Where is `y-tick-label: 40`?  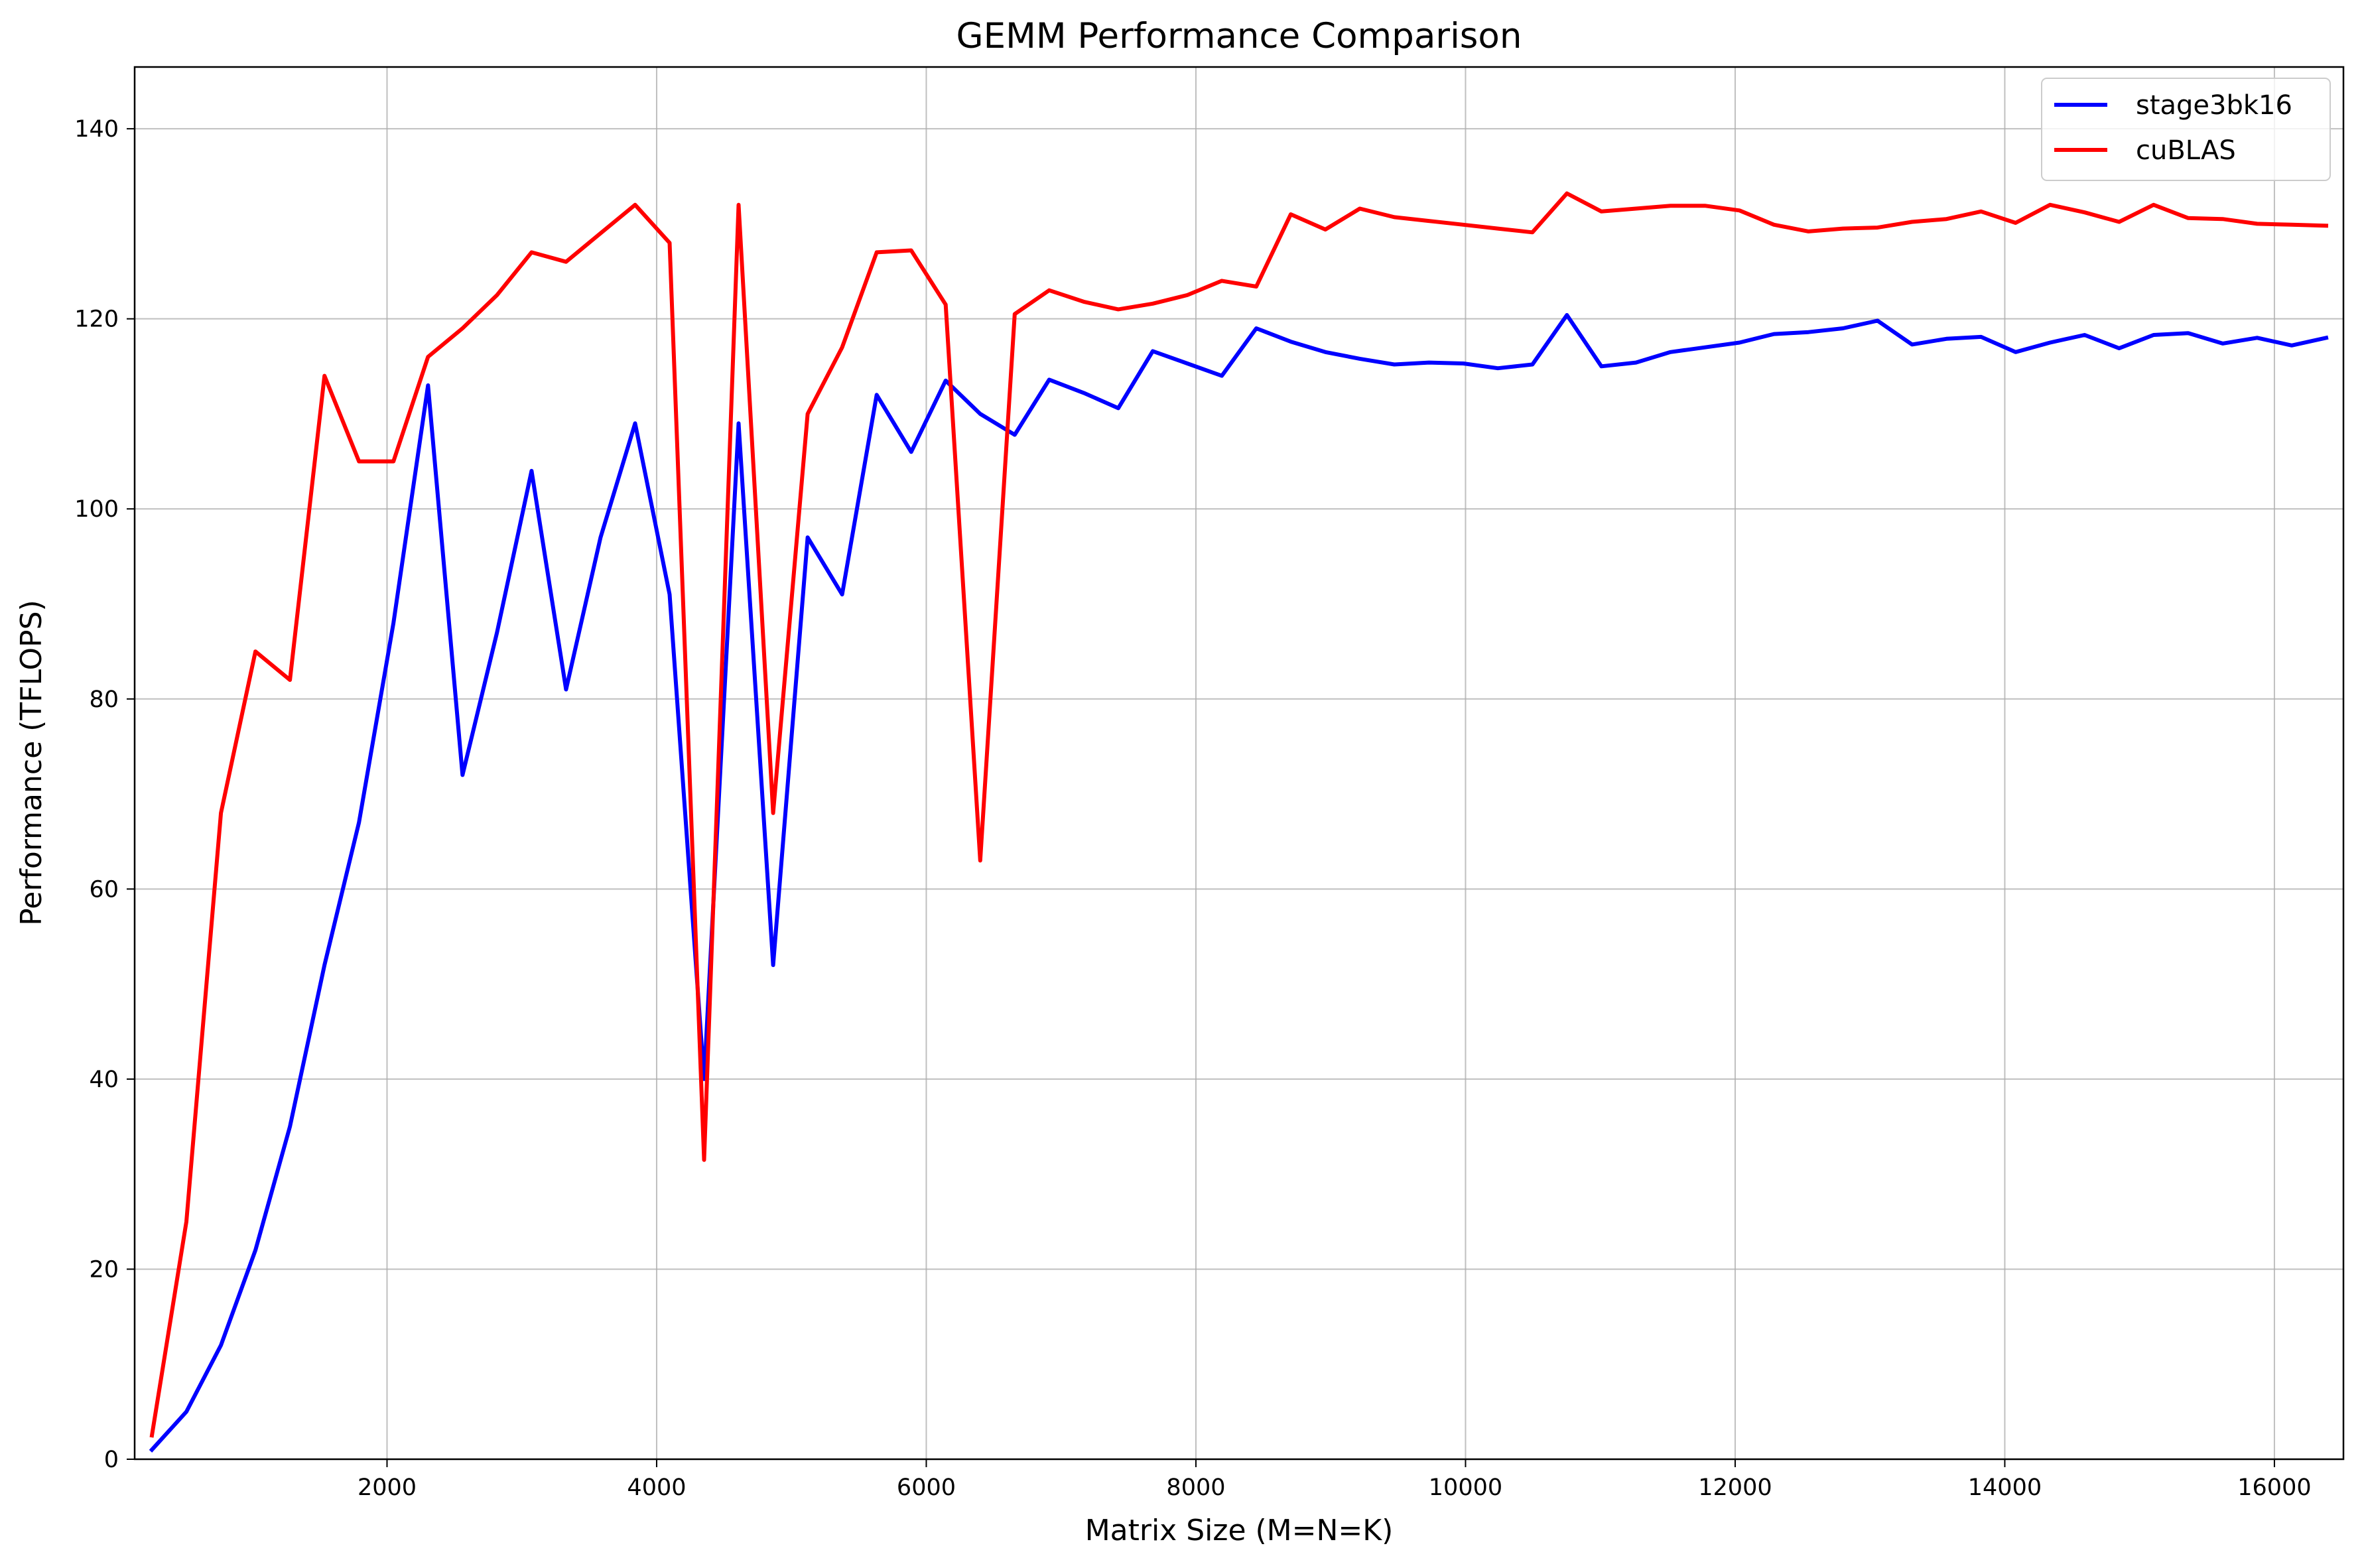 y-tick-label: 40 is located at coordinates (104, 1080).